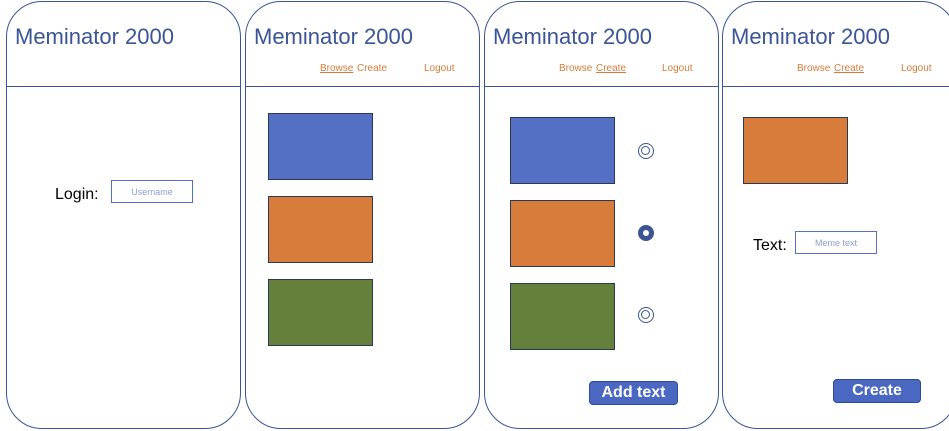 The image size is (949, 431). I want to click on template-image-green, so click(562, 316).